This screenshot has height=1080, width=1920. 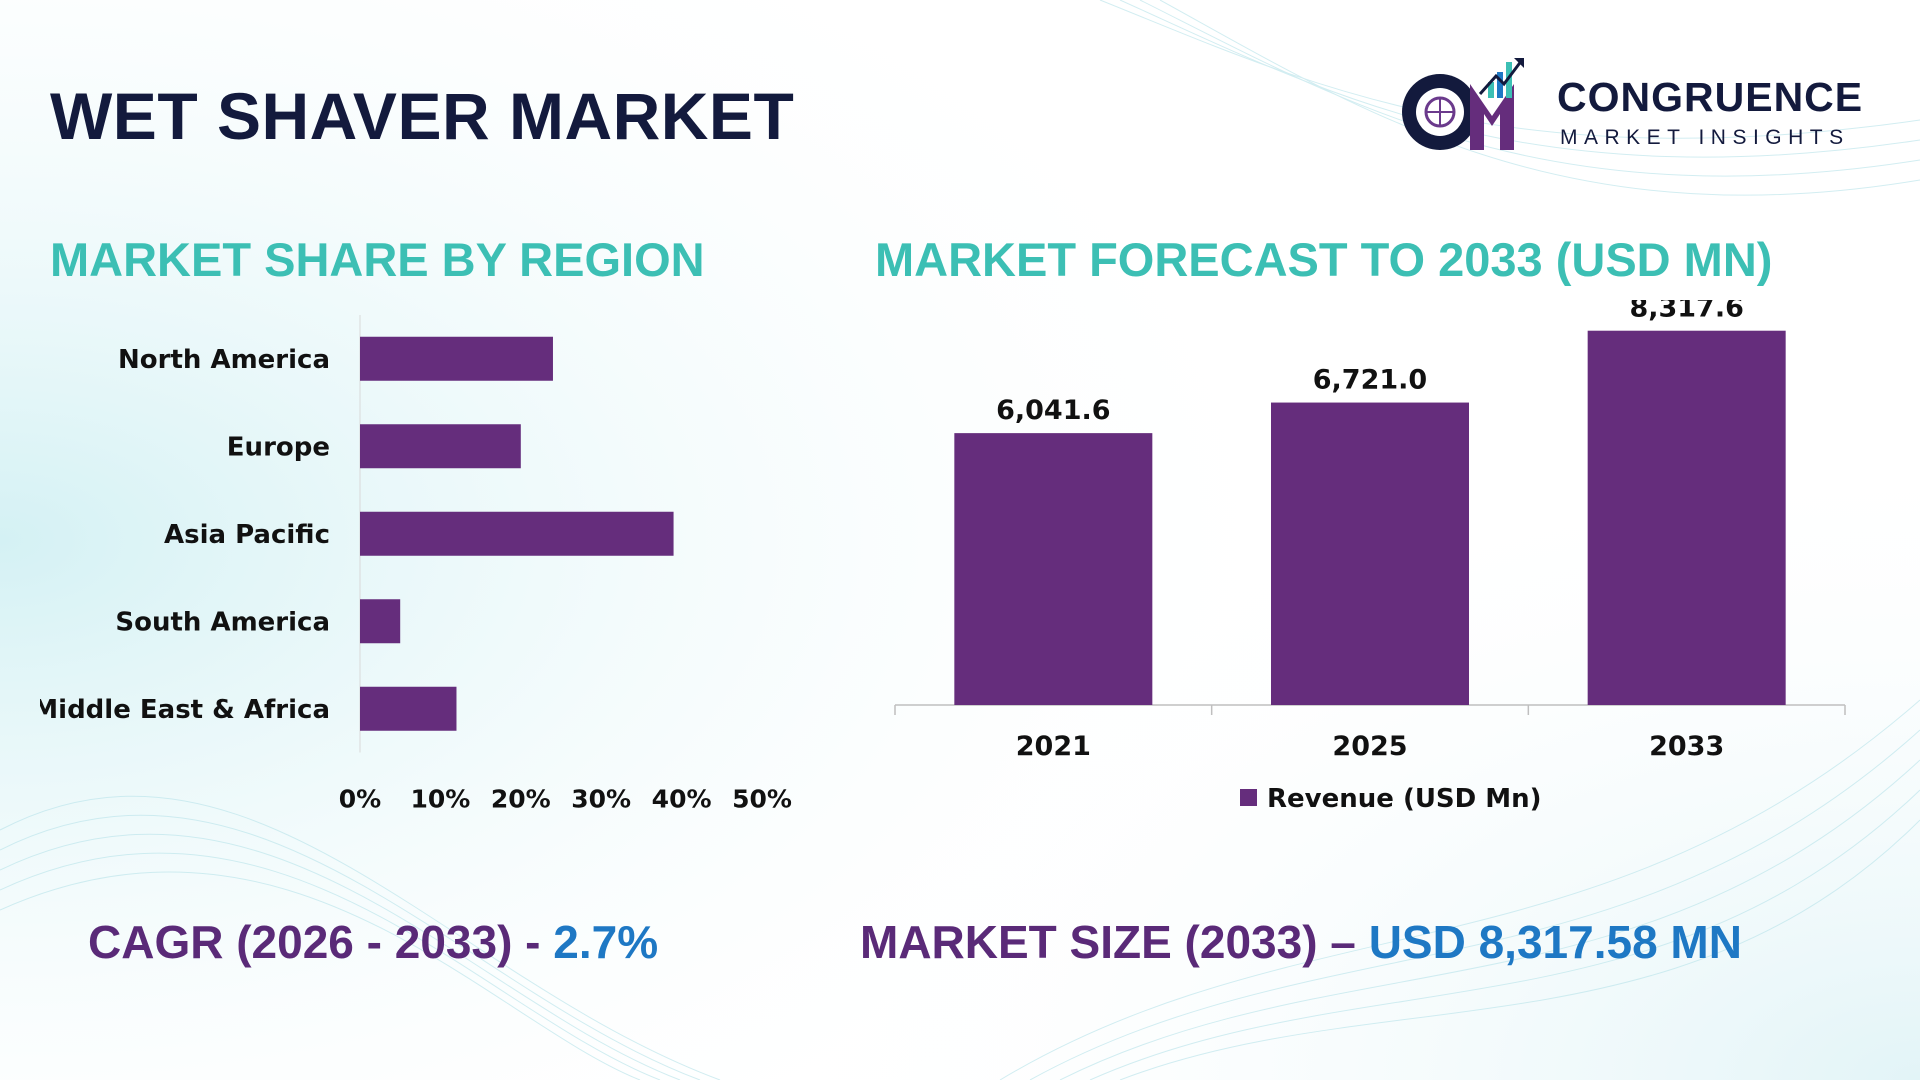 I want to click on x-tick-label: 50%, so click(x=762, y=799).